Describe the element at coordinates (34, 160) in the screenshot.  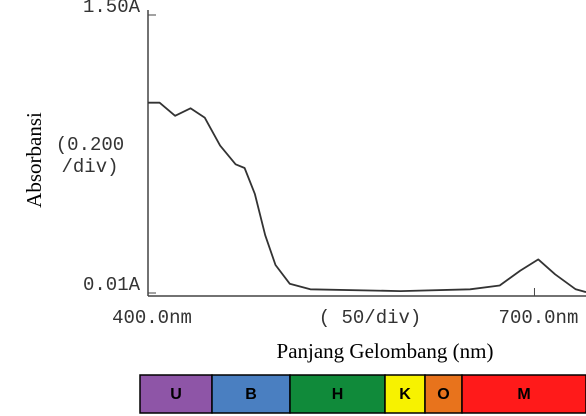
I see `y-axis-title: Absorbansi` at that location.